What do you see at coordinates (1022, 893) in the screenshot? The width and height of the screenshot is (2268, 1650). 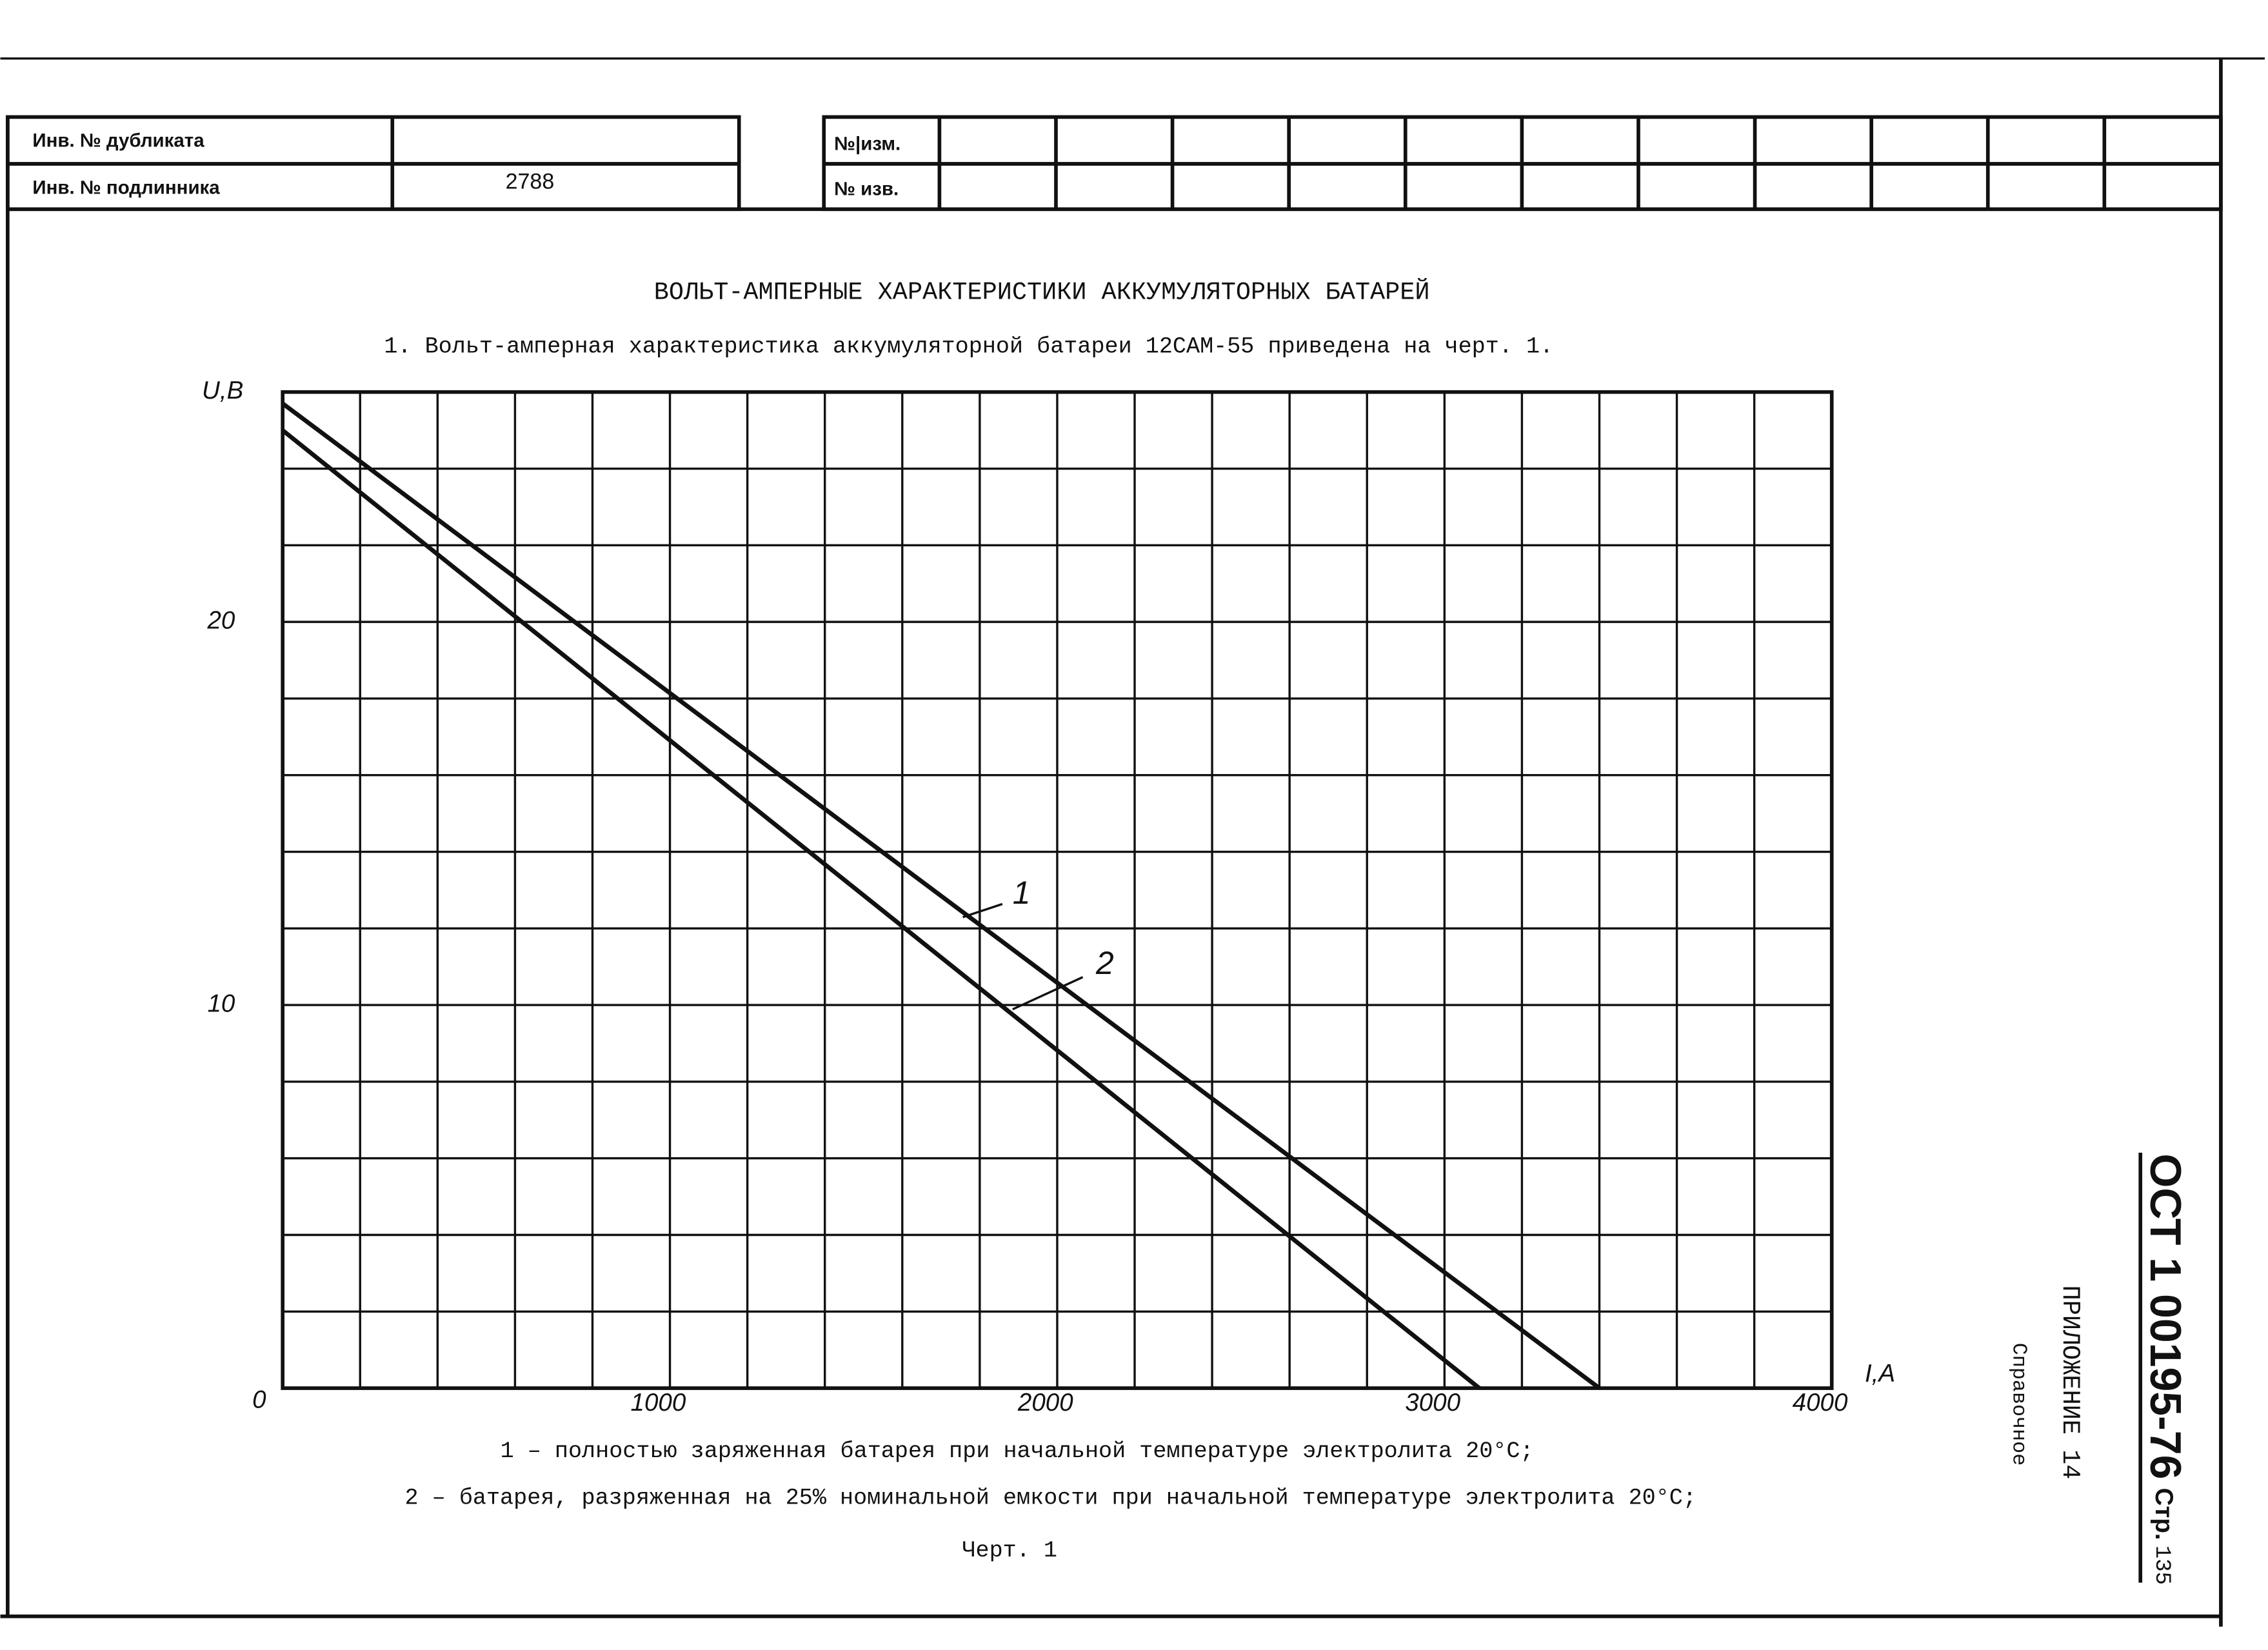 I see `series-label: 1` at bounding box center [1022, 893].